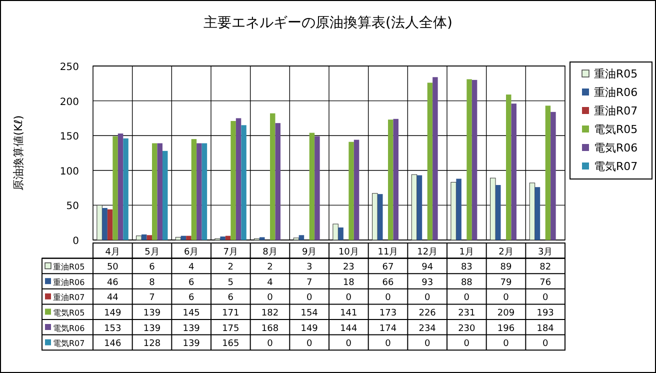 This screenshot has width=656, height=373. What do you see at coordinates (309, 267) in the screenshot?
I see `data-label: 3` at bounding box center [309, 267].